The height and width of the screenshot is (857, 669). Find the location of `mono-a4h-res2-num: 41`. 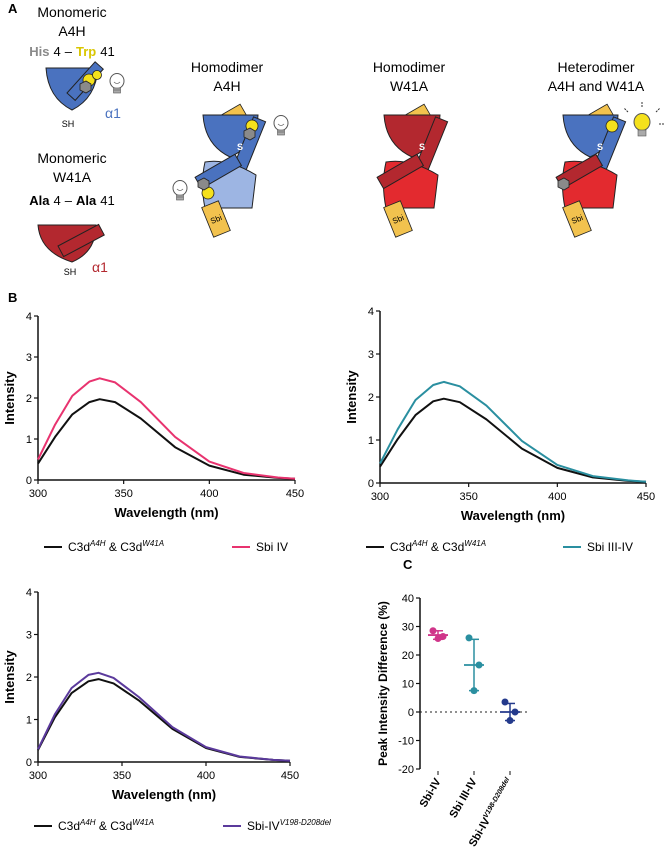

mono-a4h-res2-num: 41 is located at coordinates (107, 51).